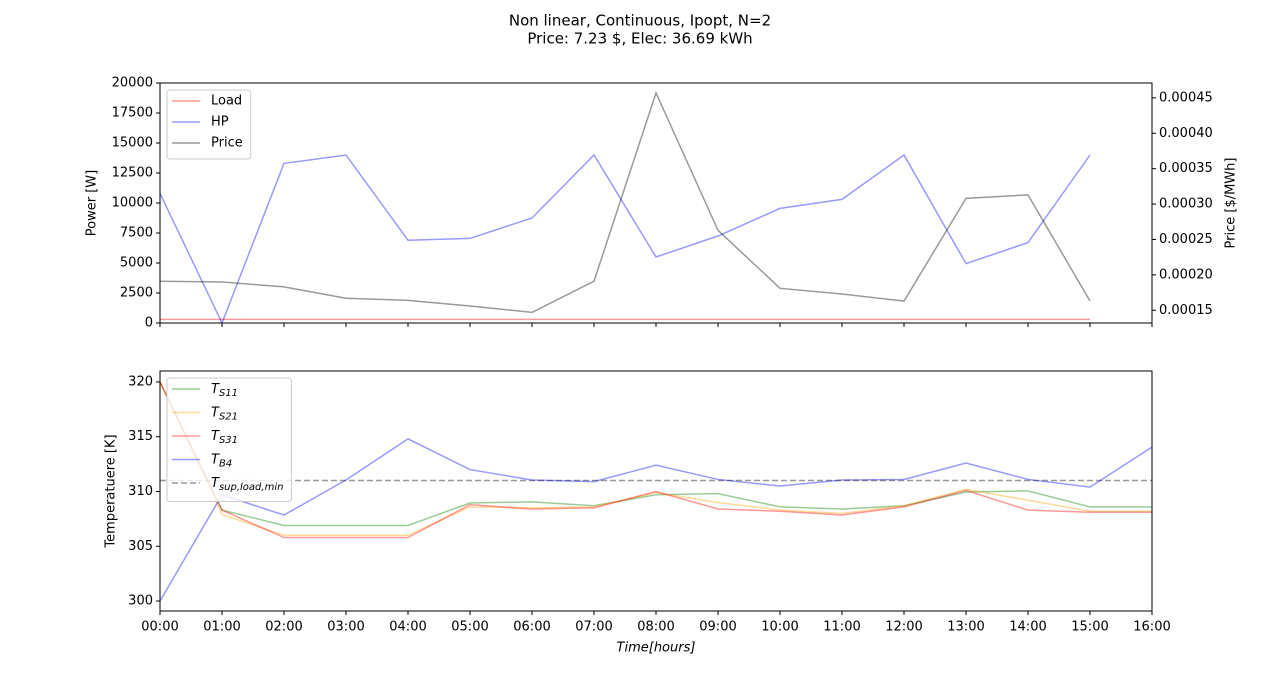  Describe the element at coordinates (1186, 274) in the screenshot. I see `y2-tick-label: 0.00020` at that location.